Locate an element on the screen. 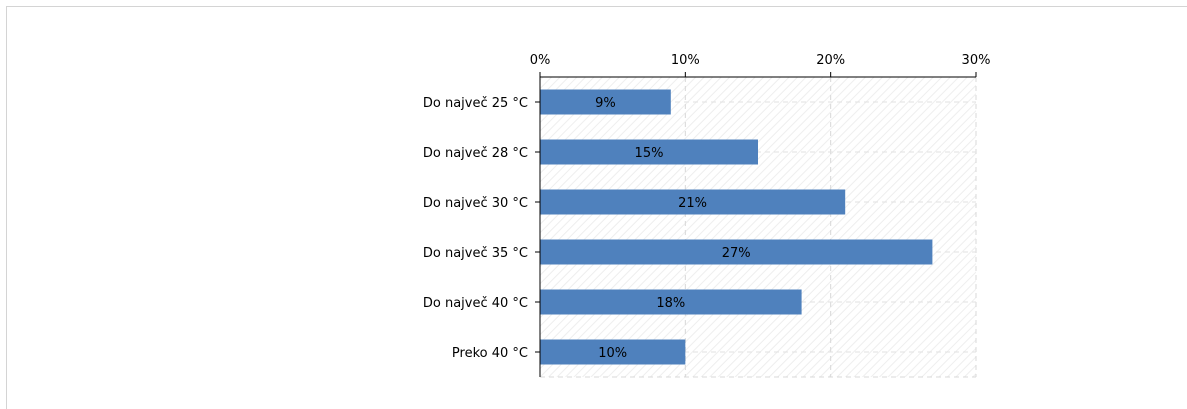  bar-value-label: 18% is located at coordinates (670, 303).